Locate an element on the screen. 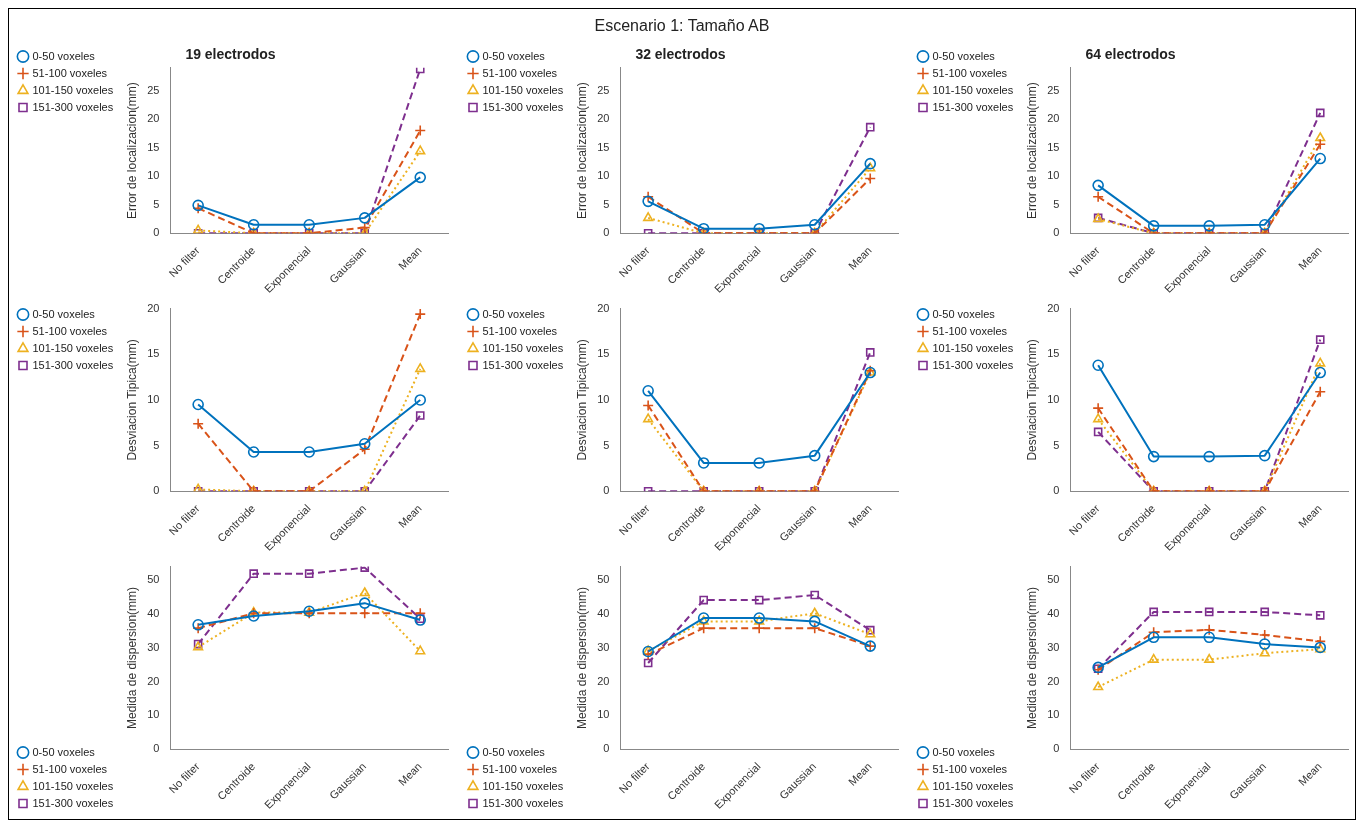  y-tick-label: 40 is located at coordinates (153, 612).